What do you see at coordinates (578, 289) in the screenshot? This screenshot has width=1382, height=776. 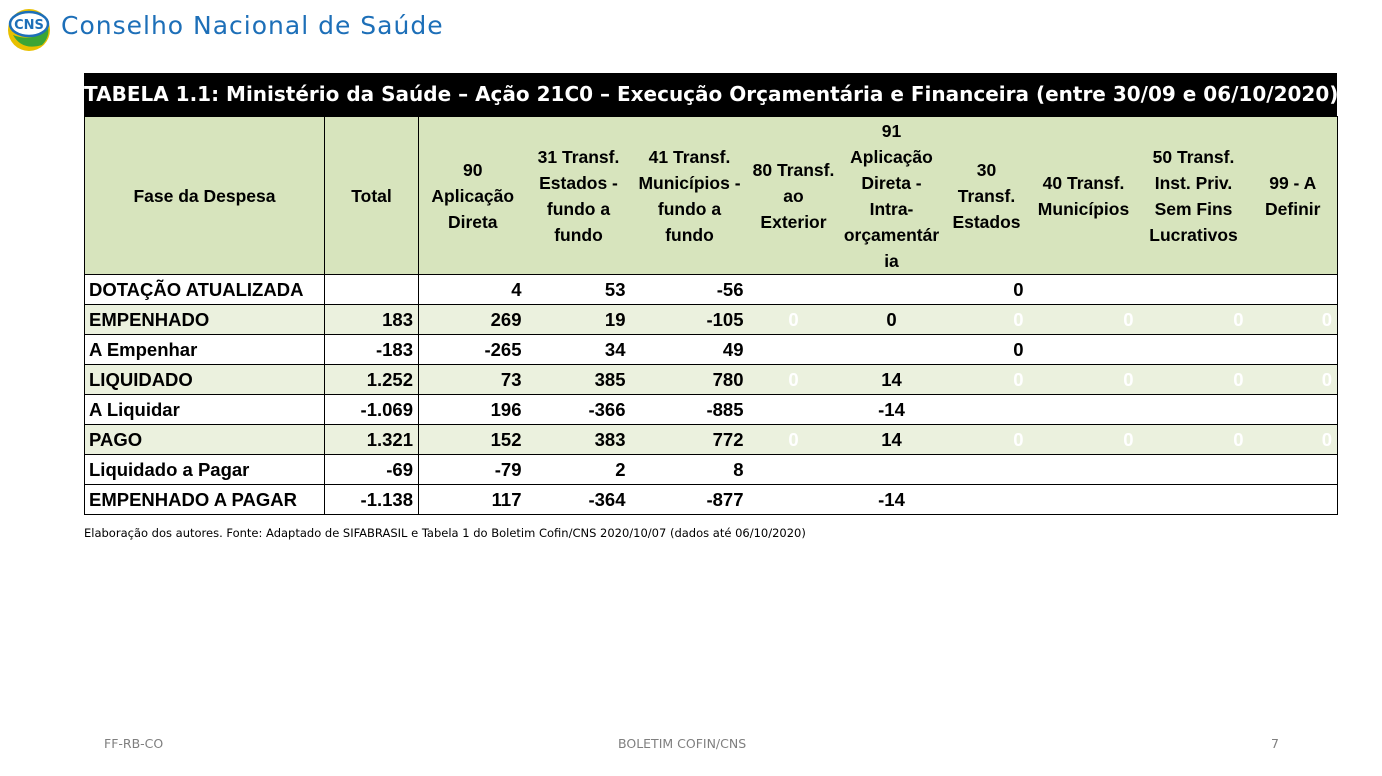 I see `table-cell: 53` at bounding box center [578, 289].